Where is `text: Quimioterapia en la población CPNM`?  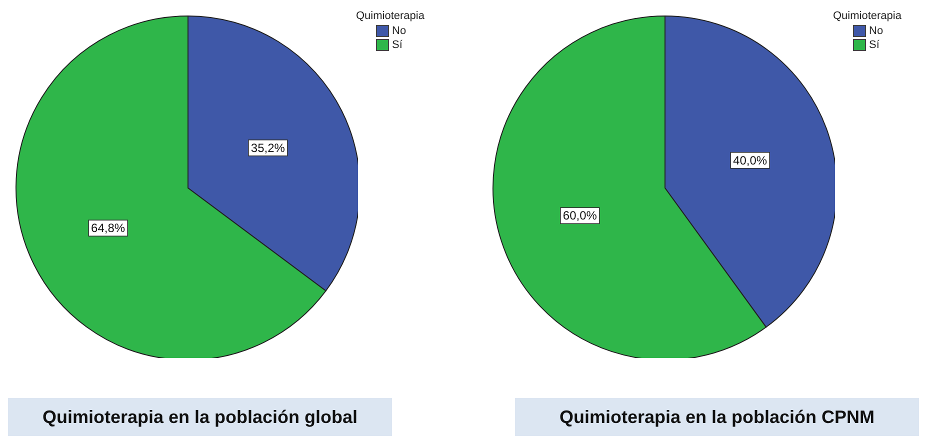 text: Quimioterapia en la población CPNM is located at coordinates (717, 417).